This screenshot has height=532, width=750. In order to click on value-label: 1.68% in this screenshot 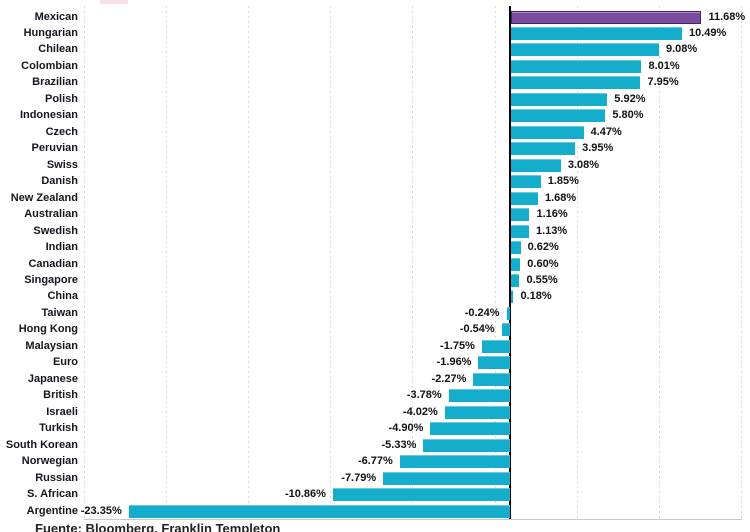, I will do `click(560, 197)`.